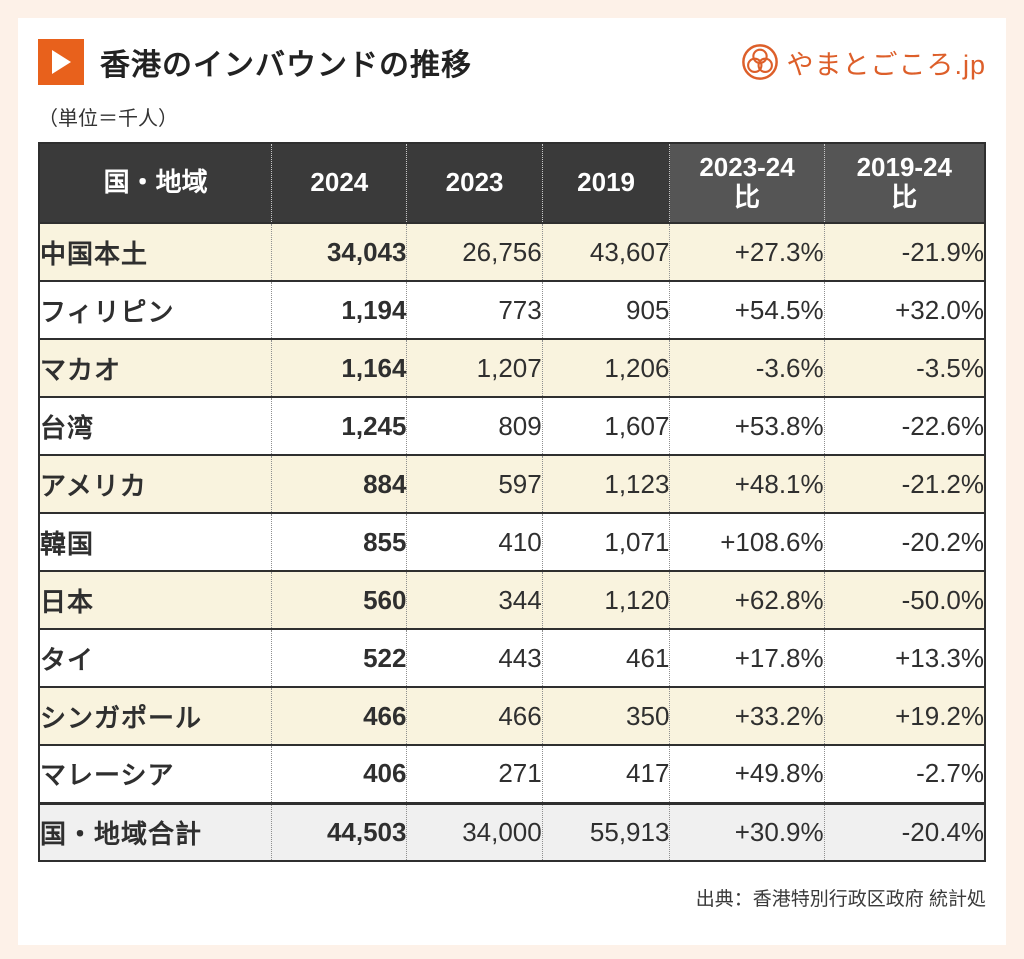 This screenshot has width=1024, height=959. I want to click on cell-change-2019-24: -20.2%, so click(904, 542).